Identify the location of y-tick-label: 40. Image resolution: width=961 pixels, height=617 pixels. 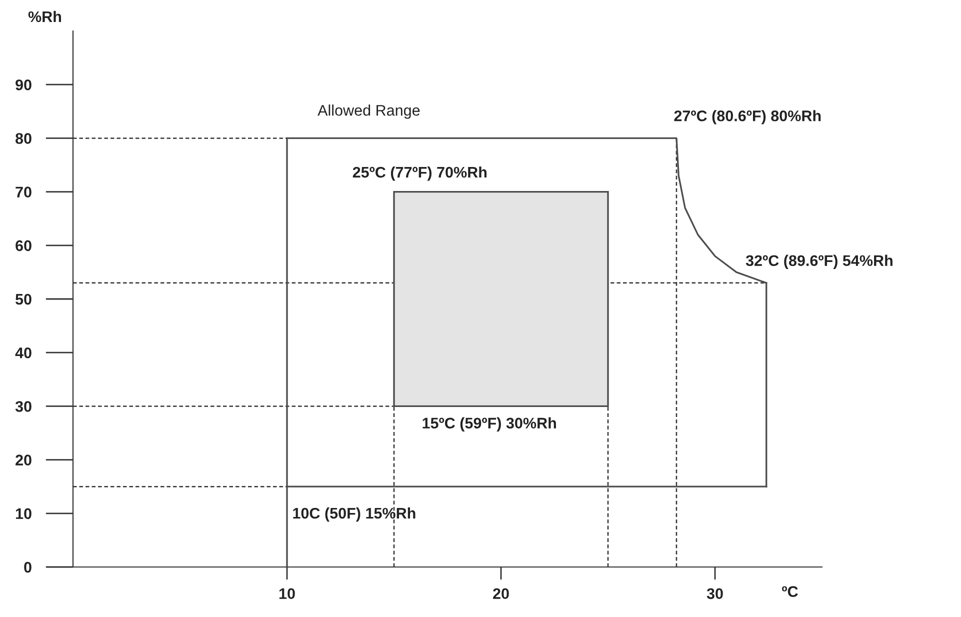
(23, 352).